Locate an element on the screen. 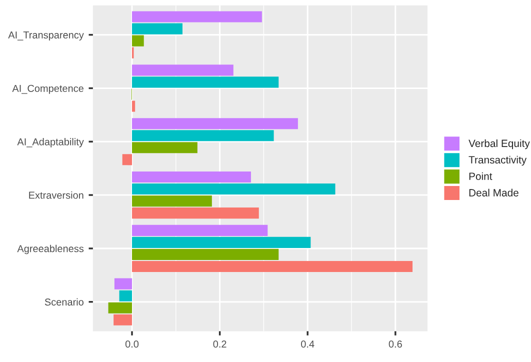 Image resolution: width=531 pixels, height=362 pixels. y-tick-label: Scenario is located at coordinates (64, 302).